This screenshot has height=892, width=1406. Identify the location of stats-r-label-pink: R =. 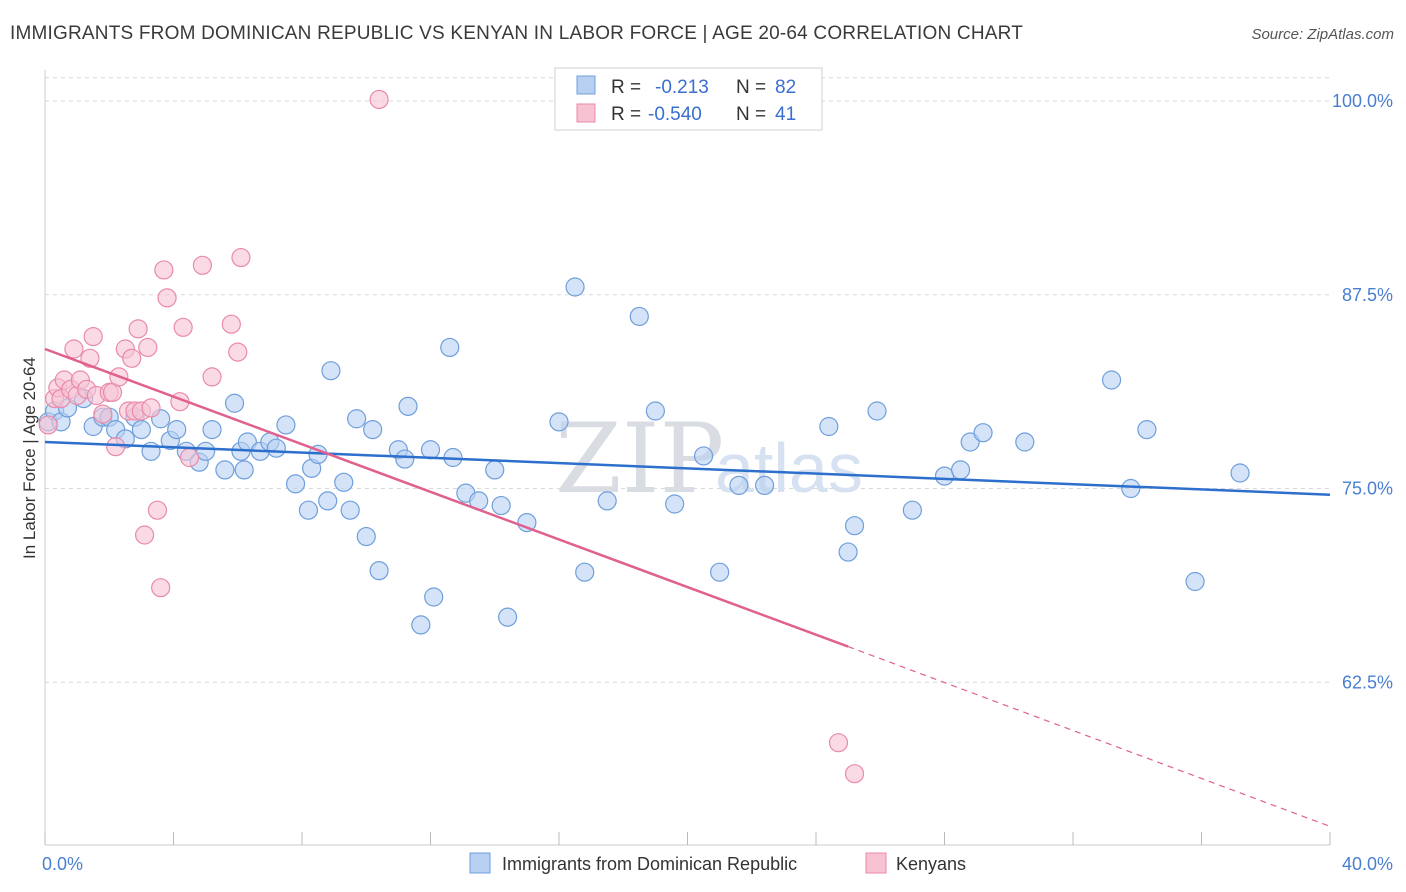
(626, 114).